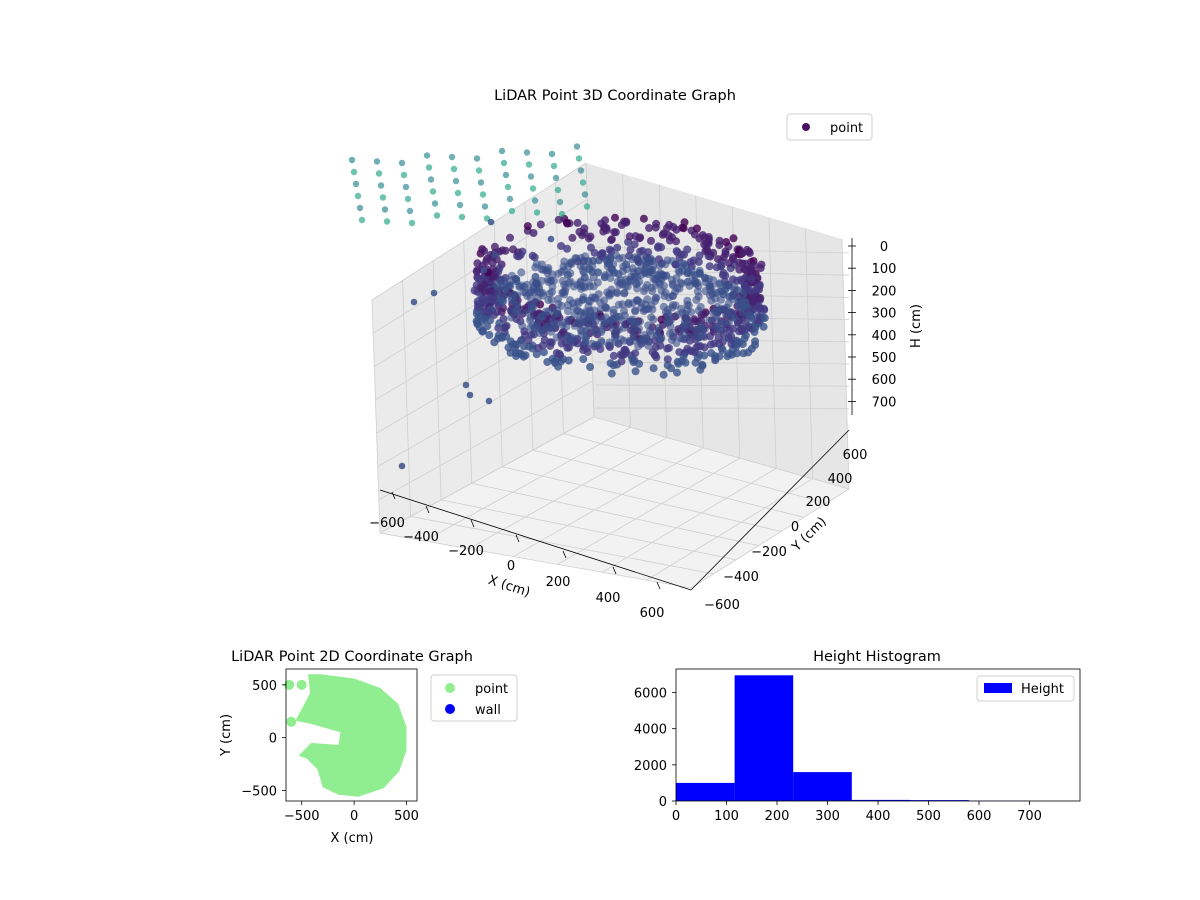 The width and height of the screenshot is (1200, 900). I want to click on points-3d, so click(558, 306).